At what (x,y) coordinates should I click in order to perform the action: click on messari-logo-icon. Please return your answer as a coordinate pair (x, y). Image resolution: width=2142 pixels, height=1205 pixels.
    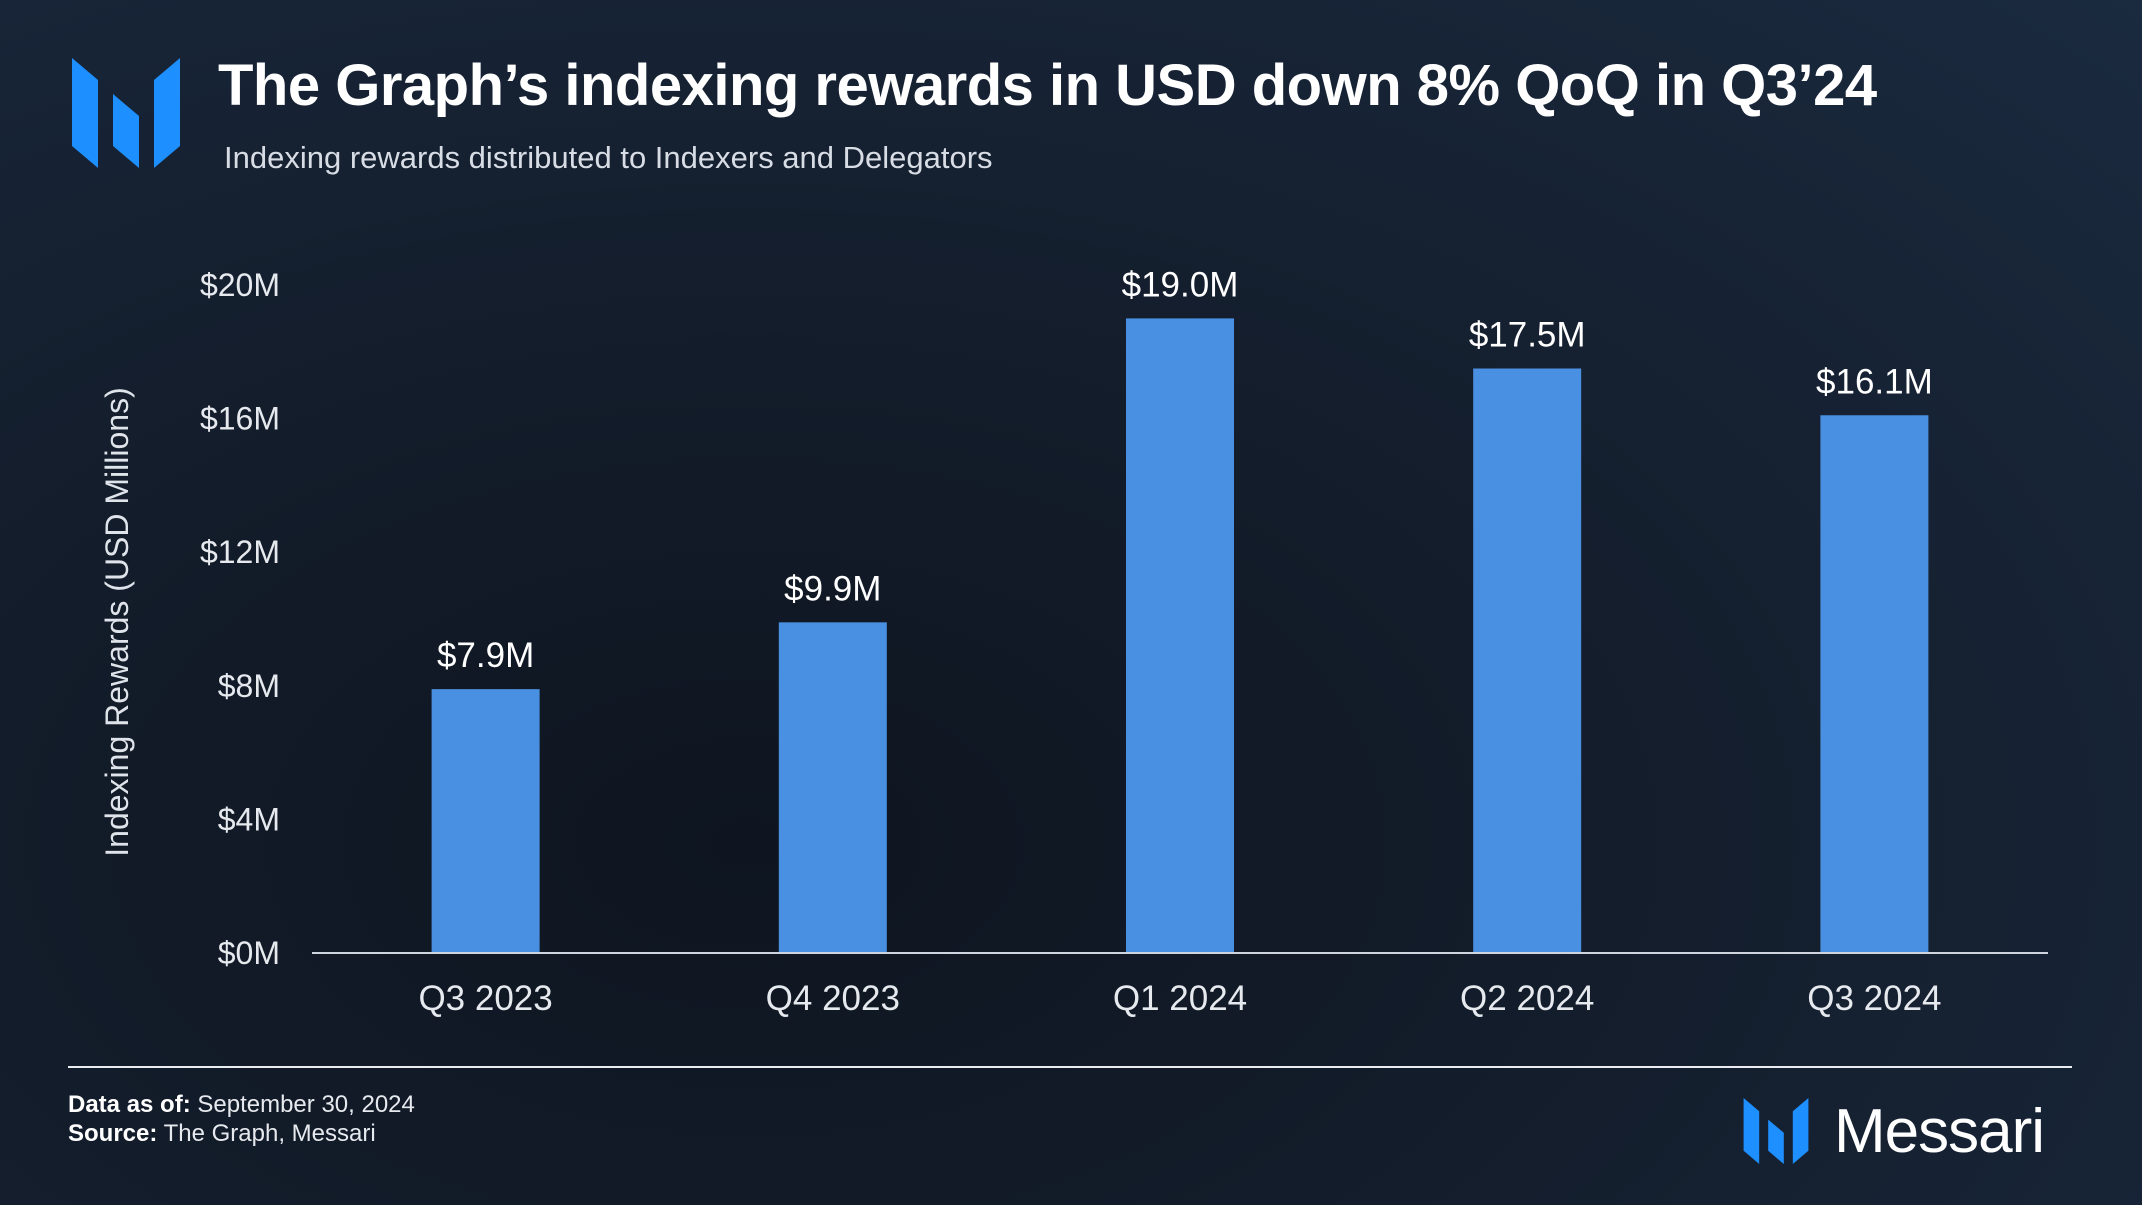
    Looking at the image, I should click on (126, 113).